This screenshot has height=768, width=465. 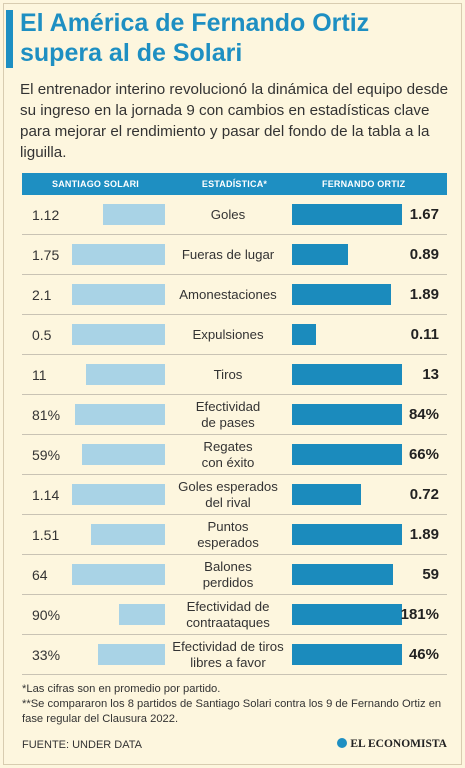 I want to click on stat-label: Goles, so click(x=228, y=214).